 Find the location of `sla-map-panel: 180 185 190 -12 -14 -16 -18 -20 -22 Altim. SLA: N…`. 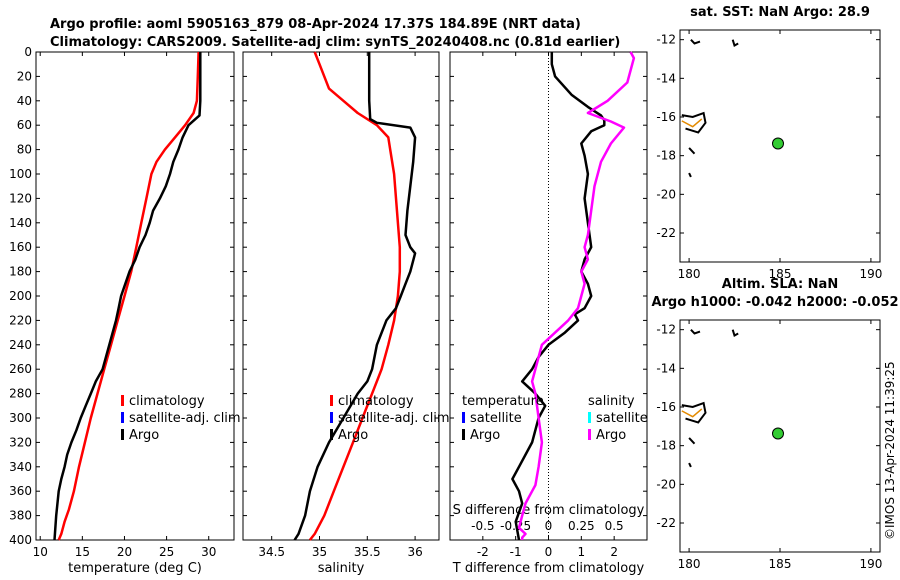

sla-map-panel: 180 185 190 -12 -14 -16 -18 -20 -22 Altim. SLA: N… is located at coordinates (774, 424).